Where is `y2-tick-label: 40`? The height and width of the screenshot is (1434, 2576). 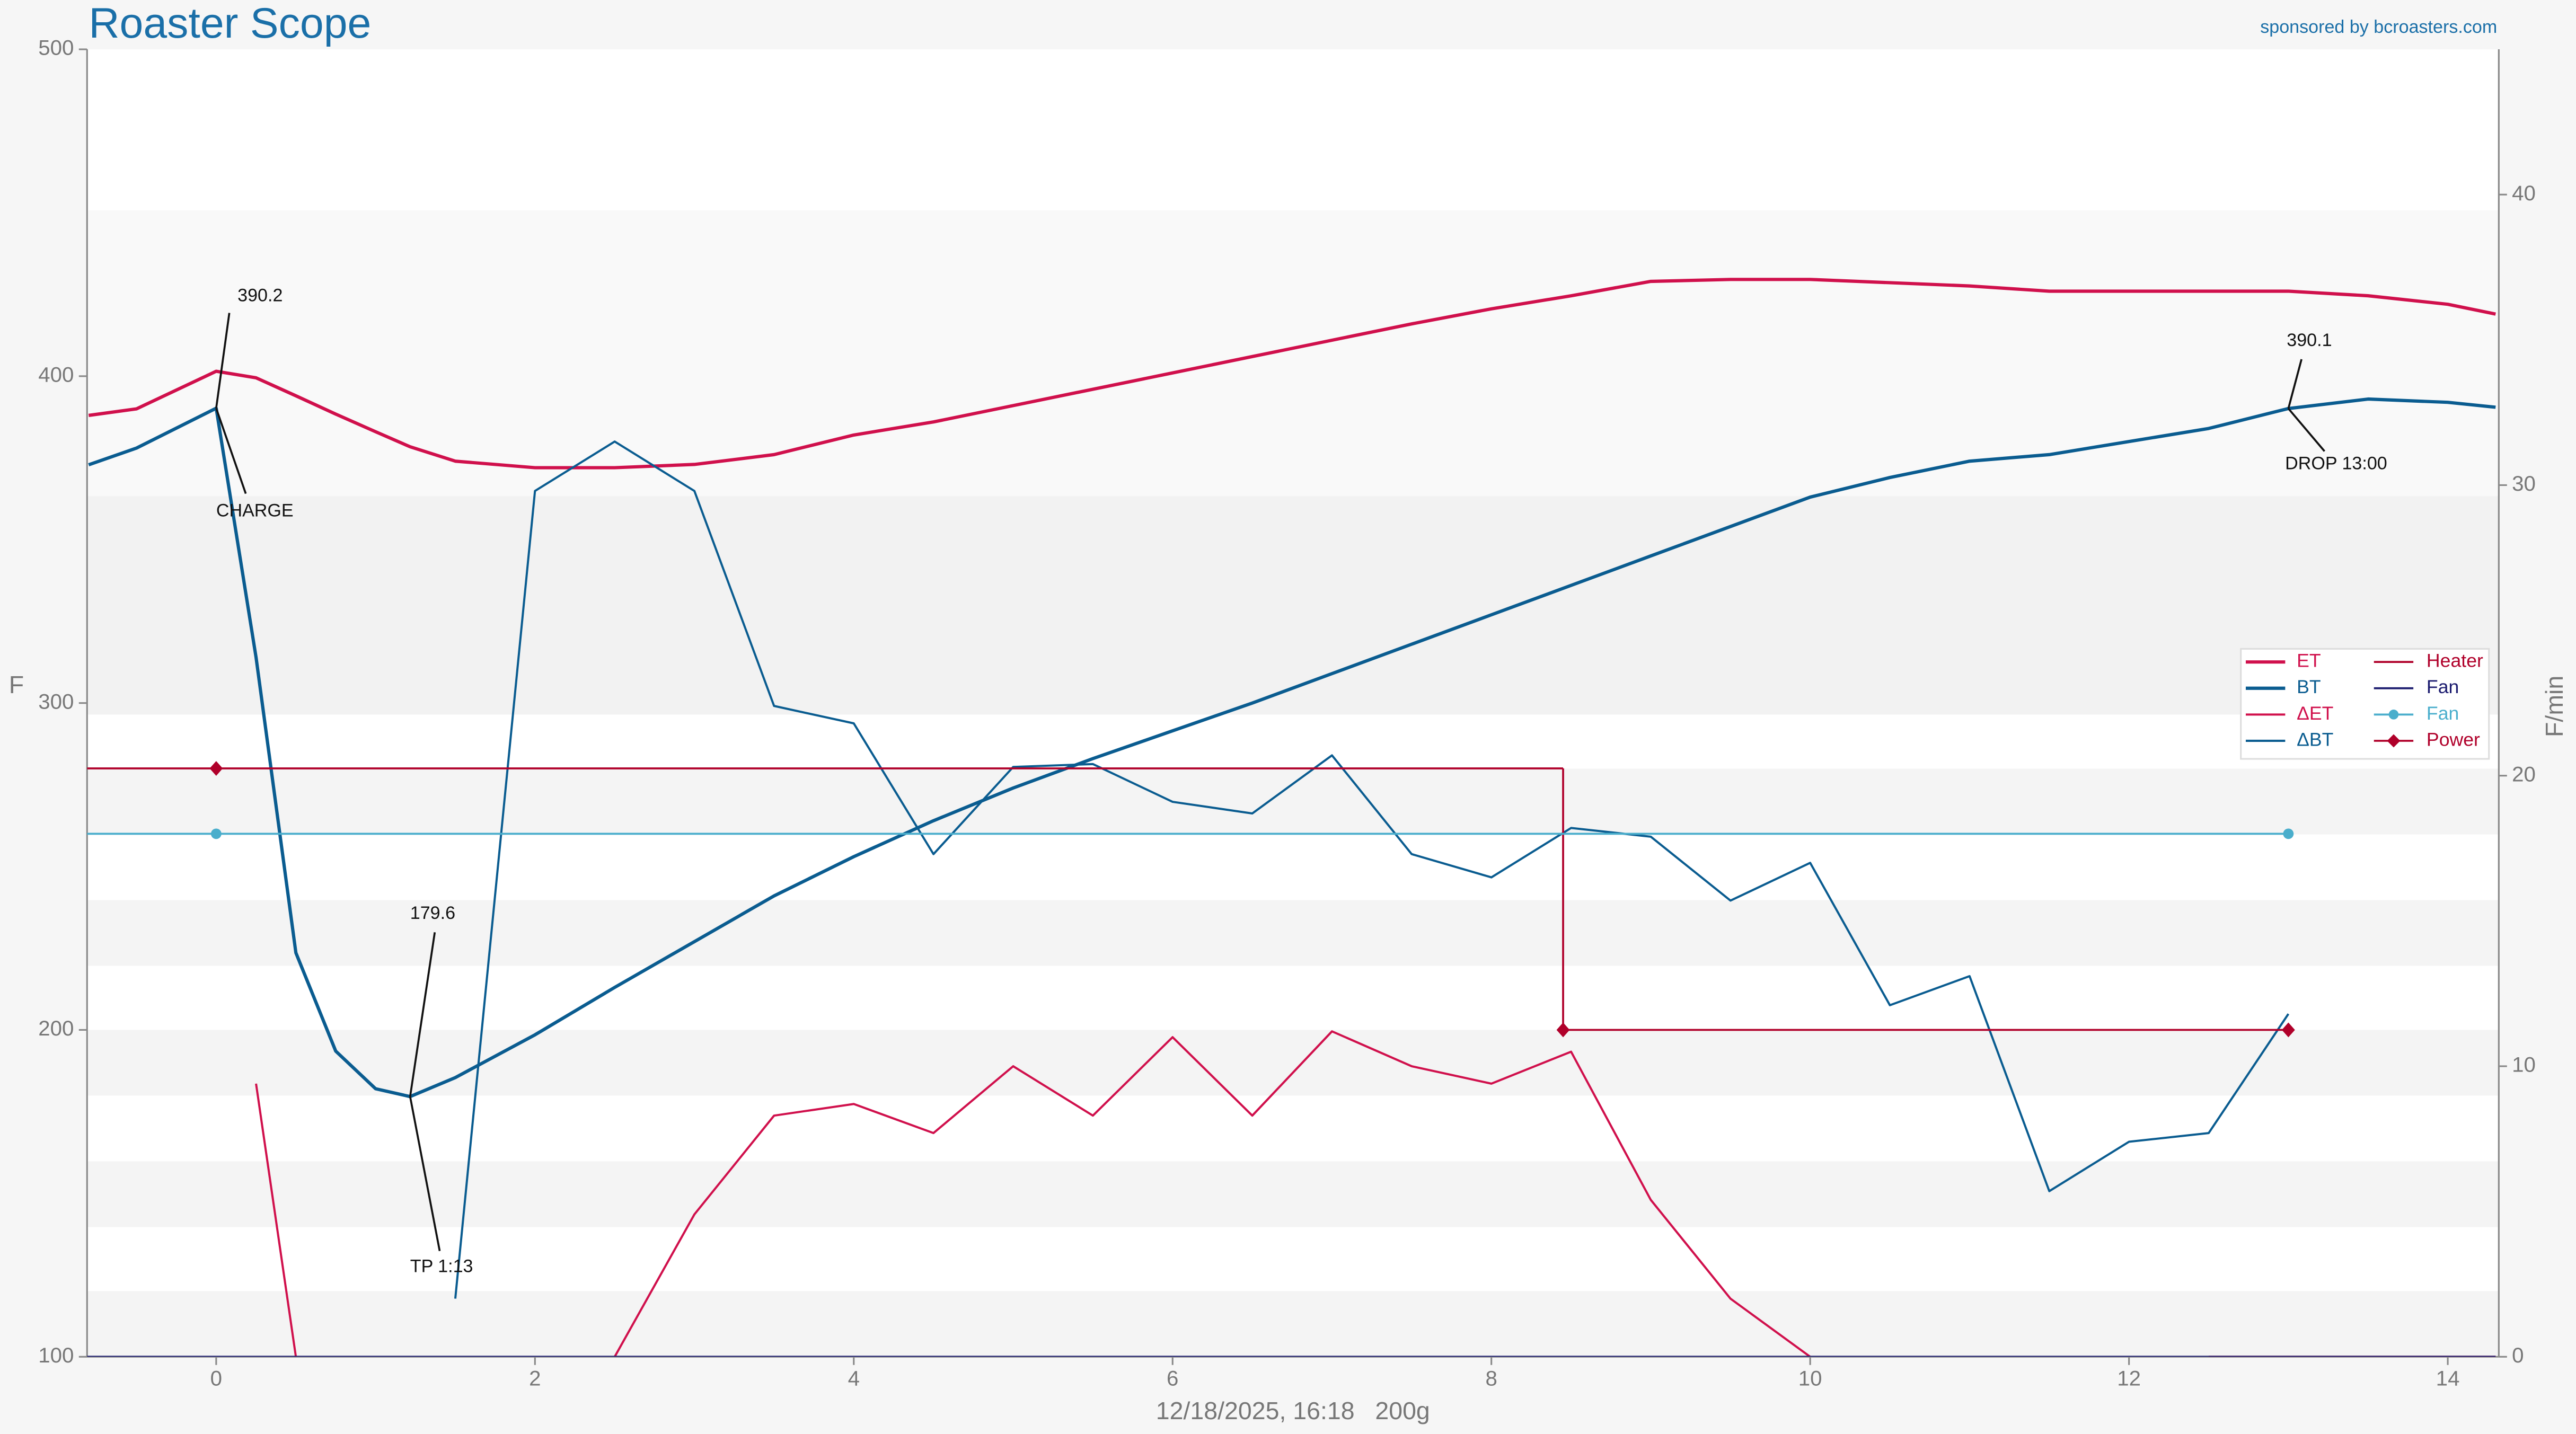 y2-tick-label: 40 is located at coordinates (2524, 193).